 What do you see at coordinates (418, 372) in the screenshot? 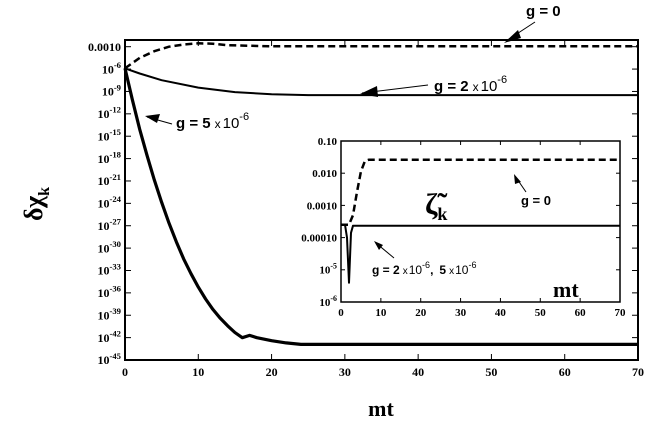
I see `main-x-tick-label: 40` at bounding box center [418, 372].